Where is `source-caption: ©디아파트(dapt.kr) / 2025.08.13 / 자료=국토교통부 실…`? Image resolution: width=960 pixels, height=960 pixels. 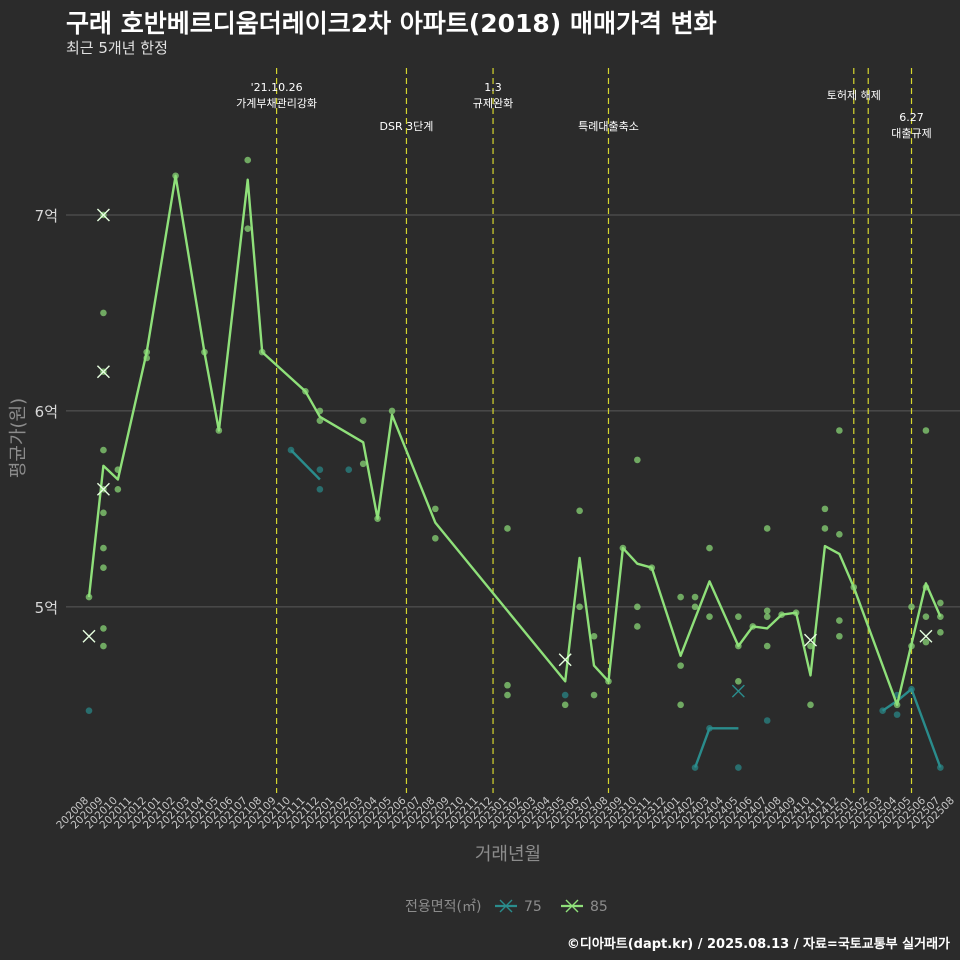
source-caption: ©디아파트(dapt.kr) / 2025.08.13 / 자료=국토교통부 실… is located at coordinates (758, 944).